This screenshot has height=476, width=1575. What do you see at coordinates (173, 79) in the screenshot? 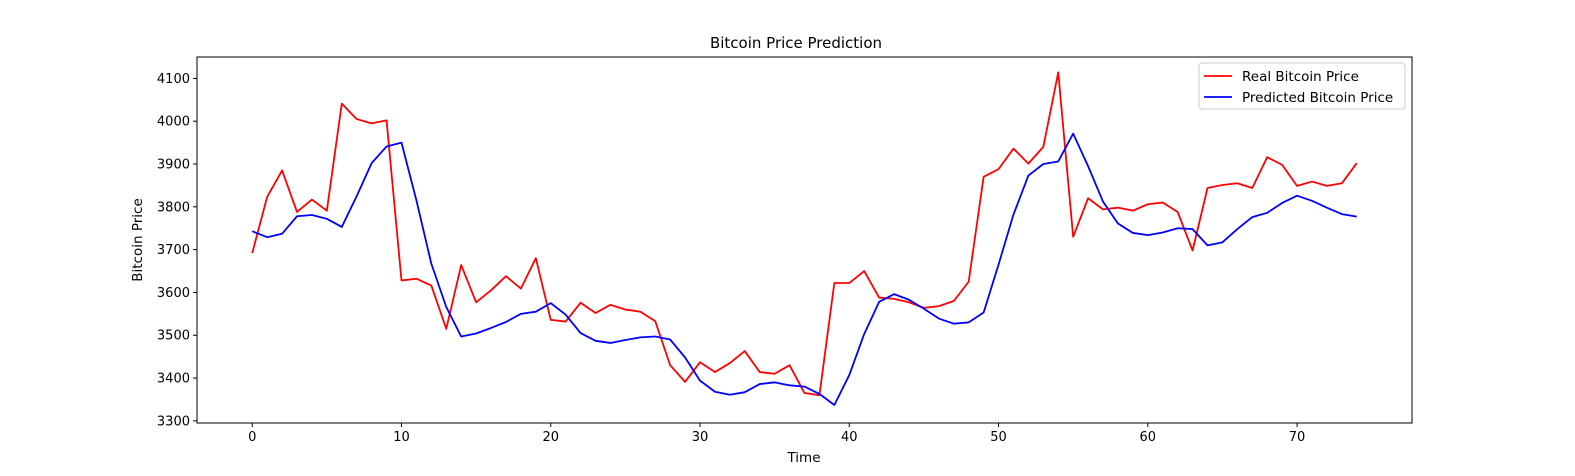
I see `y-tick-label: 4100` at bounding box center [173, 79].